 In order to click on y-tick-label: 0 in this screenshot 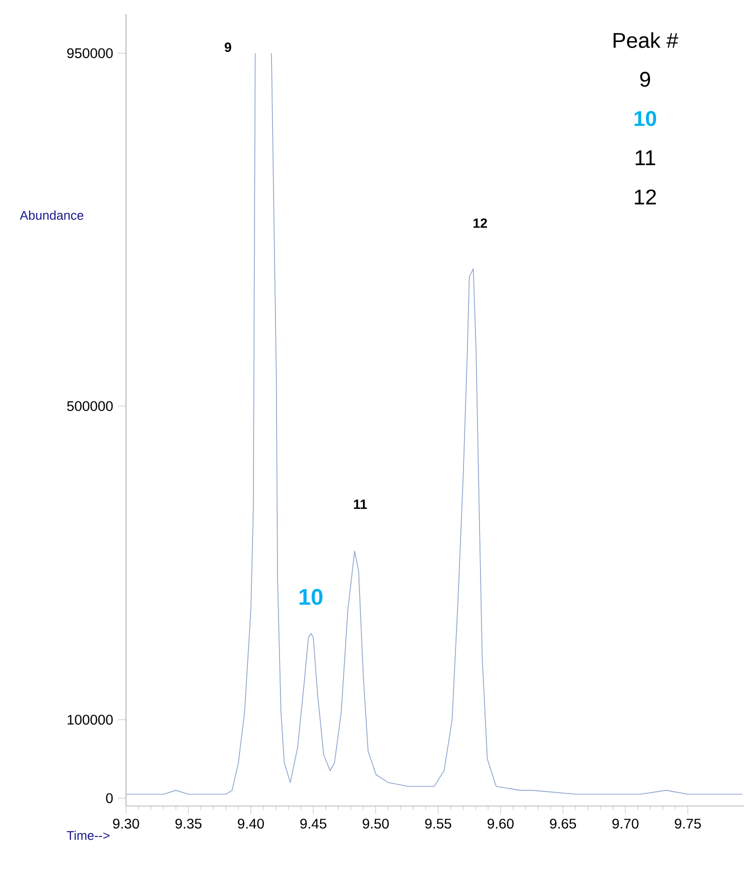, I will do `click(109, 798)`.